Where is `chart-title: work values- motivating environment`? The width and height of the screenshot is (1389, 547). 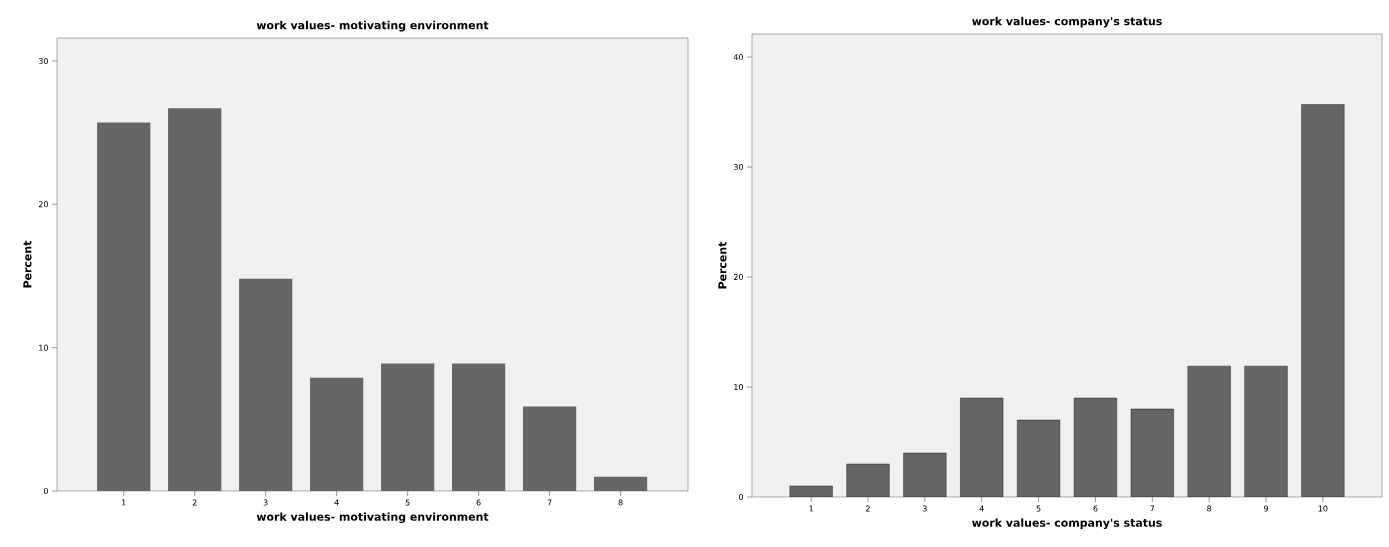 chart-title: work values- motivating environment is located at coordinates (372, 26).